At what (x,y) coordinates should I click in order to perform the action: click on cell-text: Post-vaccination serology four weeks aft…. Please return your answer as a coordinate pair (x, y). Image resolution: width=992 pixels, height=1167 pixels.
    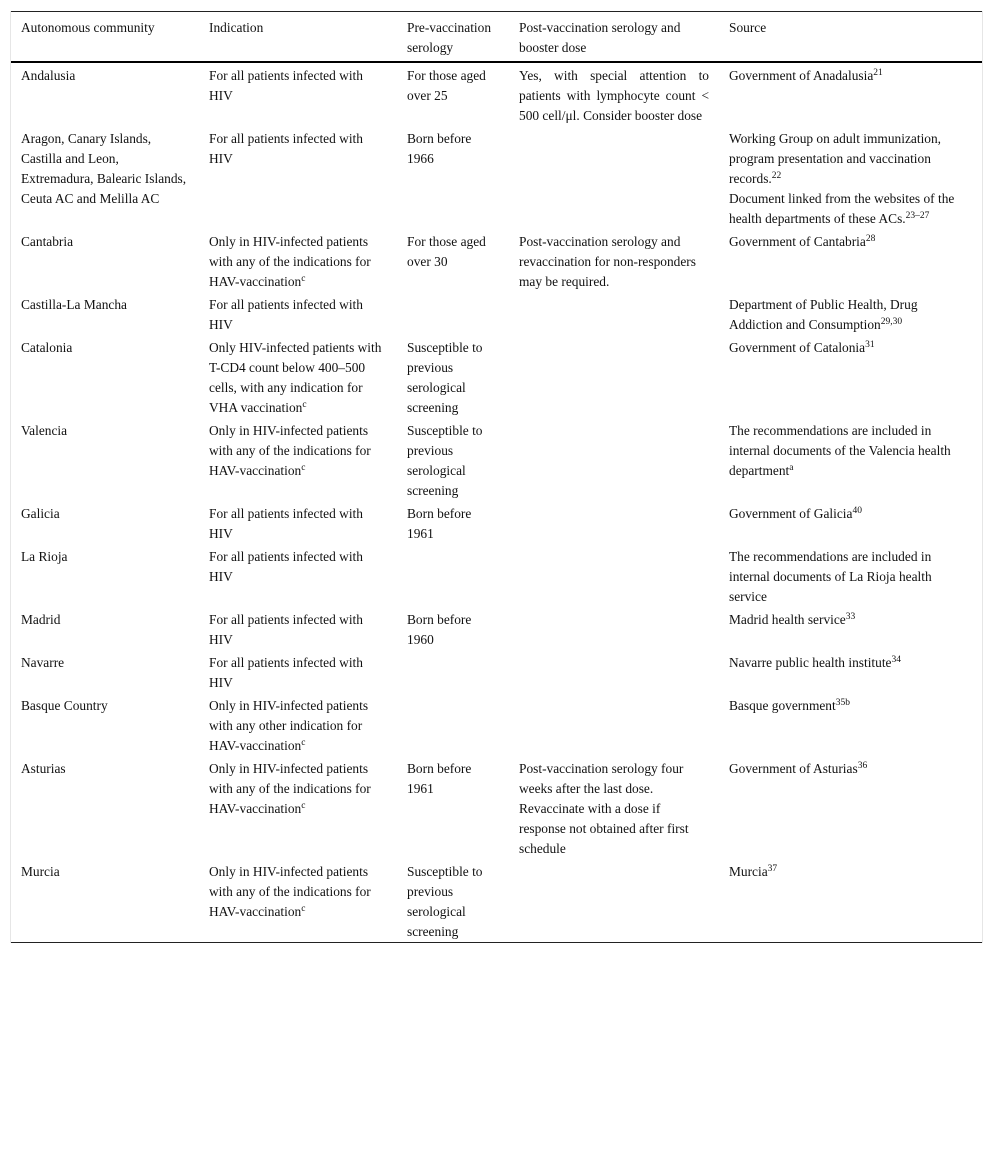
    Looking at the image, I should click on (604, 808).